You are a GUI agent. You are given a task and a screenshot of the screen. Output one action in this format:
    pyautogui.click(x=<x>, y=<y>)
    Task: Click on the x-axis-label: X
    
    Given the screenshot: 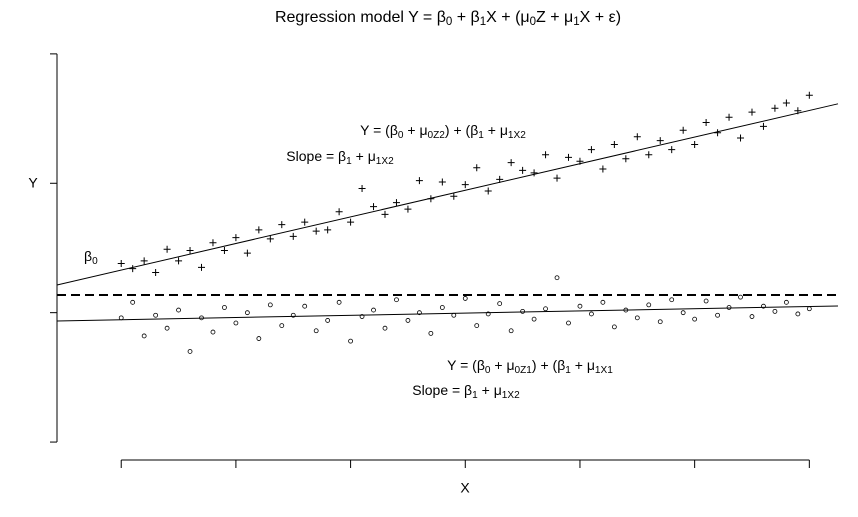 What is the action you would take?
    pyautogui.click(x=465, y=488)
    